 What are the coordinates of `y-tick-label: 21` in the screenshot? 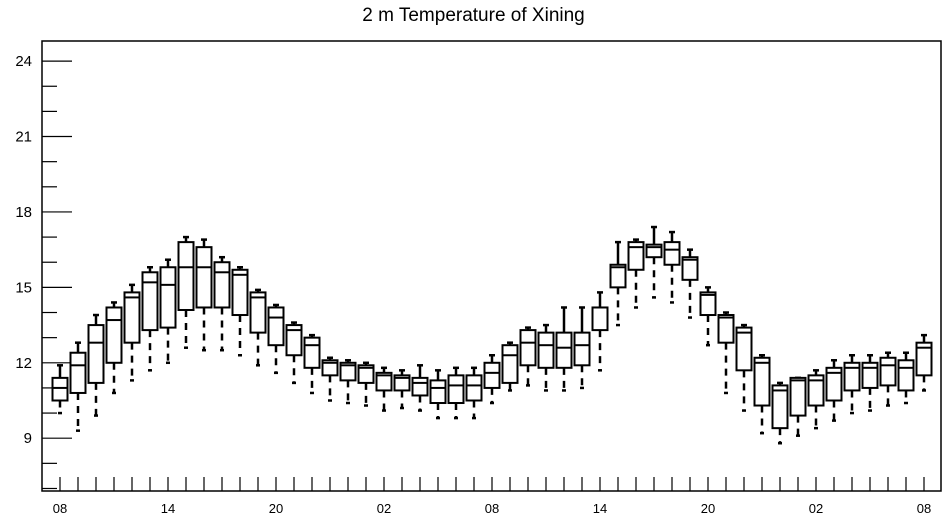 It's located at (23, 137).